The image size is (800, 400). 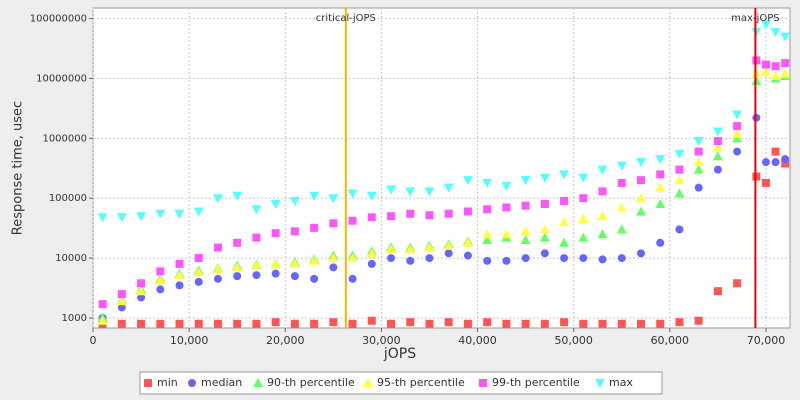 I want to click on y-tick-label: 1000000, so click(x=64, y=138).